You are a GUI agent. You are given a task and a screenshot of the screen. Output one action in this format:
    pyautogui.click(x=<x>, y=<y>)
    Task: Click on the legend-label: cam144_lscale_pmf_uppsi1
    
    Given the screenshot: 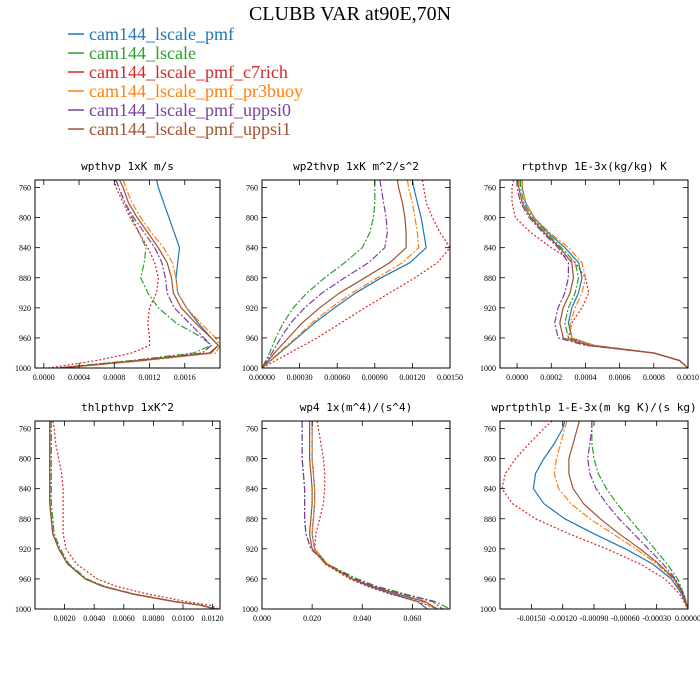 What is the action you would take?
    pyautogui.click(x=190, y=129)
    